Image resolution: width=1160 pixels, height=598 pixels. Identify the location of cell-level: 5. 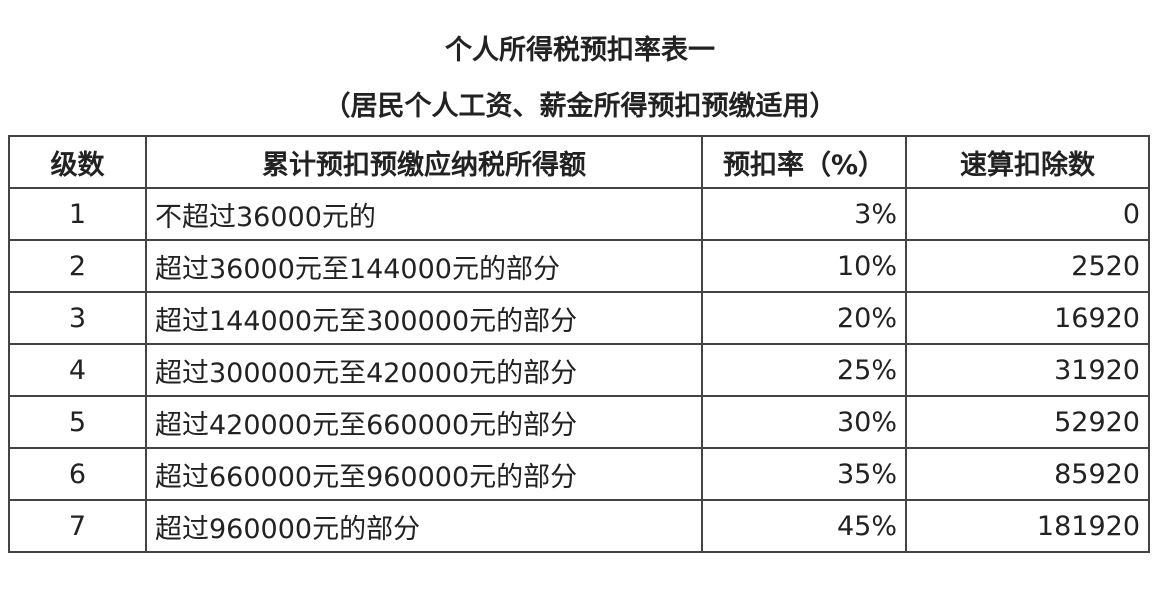
(77, 422).